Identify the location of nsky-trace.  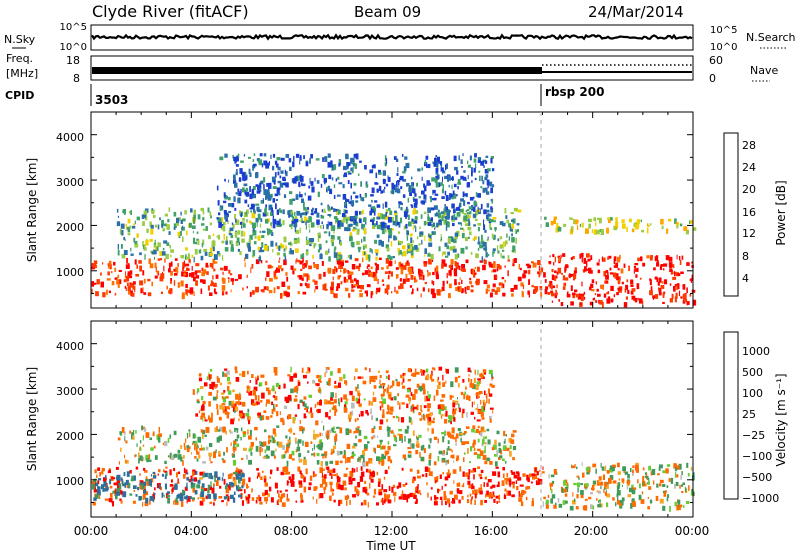
(392, 37).